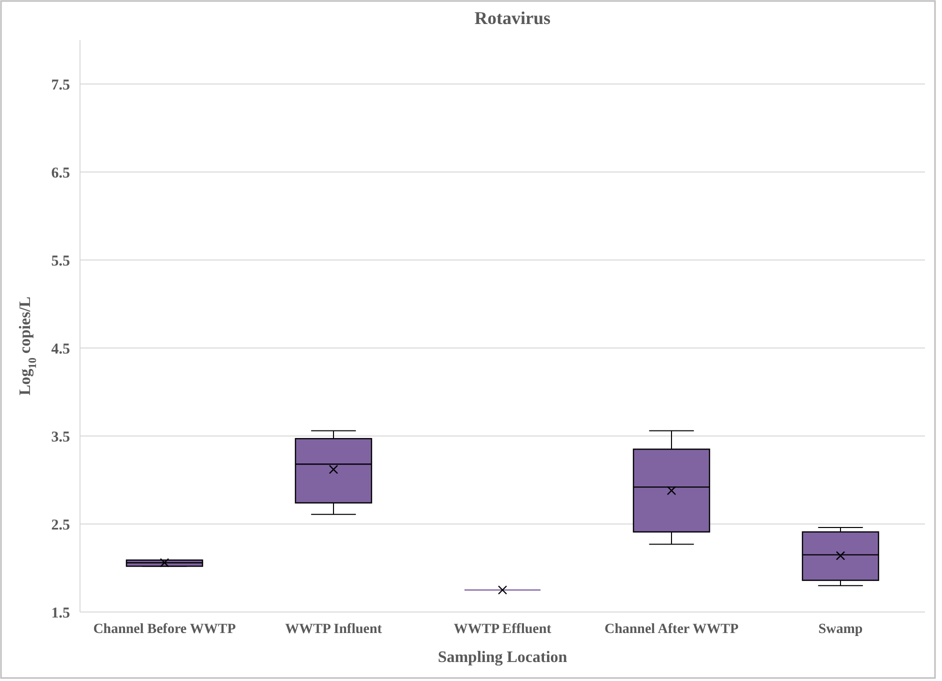 Image resolution: width=942 pixels, height=681 pixels. Describe the element at coordinates (60, 261) in the screenshot. I see `y-tick-label: 5.5` at that location.